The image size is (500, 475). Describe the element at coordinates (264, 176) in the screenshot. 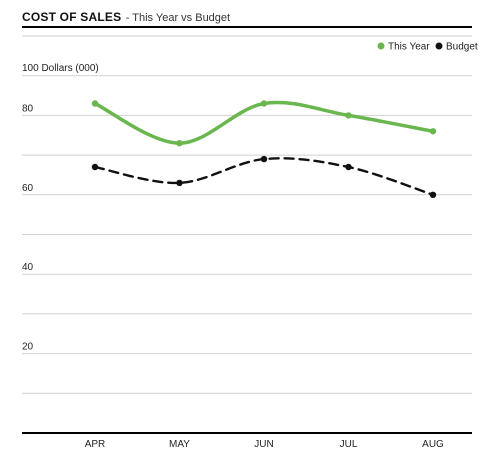

I see `series-line-budget` at that location.